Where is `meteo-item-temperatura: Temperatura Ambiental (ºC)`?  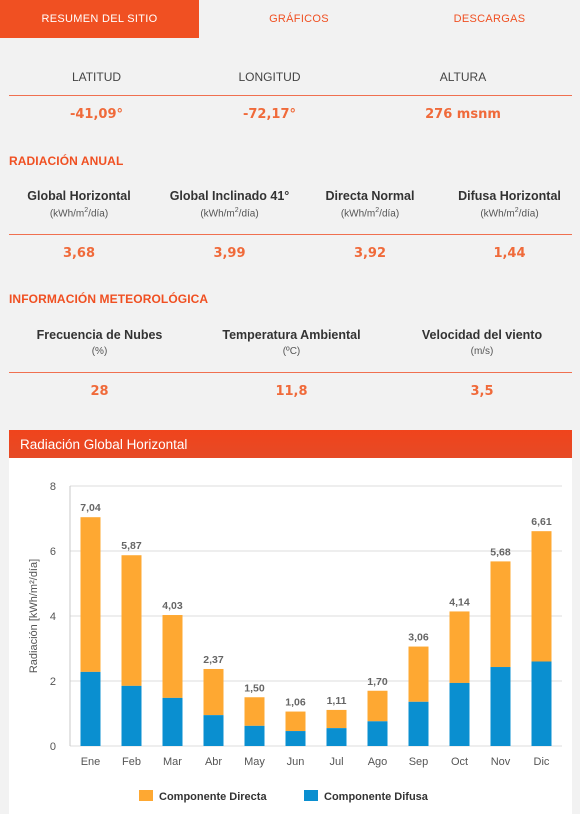
meteo-item-temperatura: Temperatura Ambiental (ºC) is located at coordinates (291, 342).